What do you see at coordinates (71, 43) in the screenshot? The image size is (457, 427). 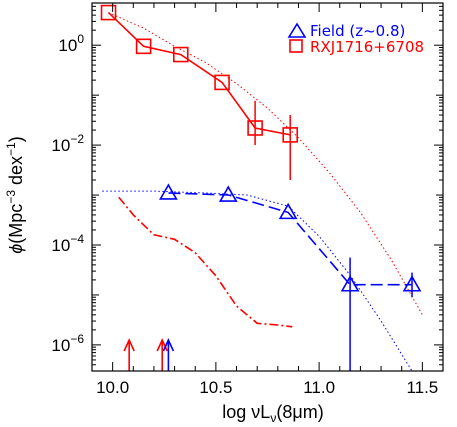 I see `y-tick-label: 10⁰` at bounding box center [71, 43].